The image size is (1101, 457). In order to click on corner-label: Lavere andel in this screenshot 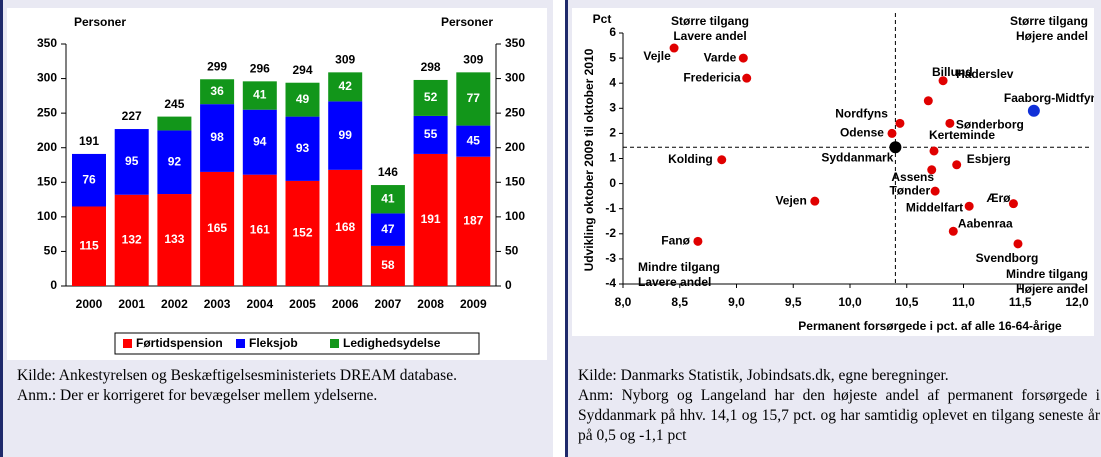, I will do `click(709, 36)`.